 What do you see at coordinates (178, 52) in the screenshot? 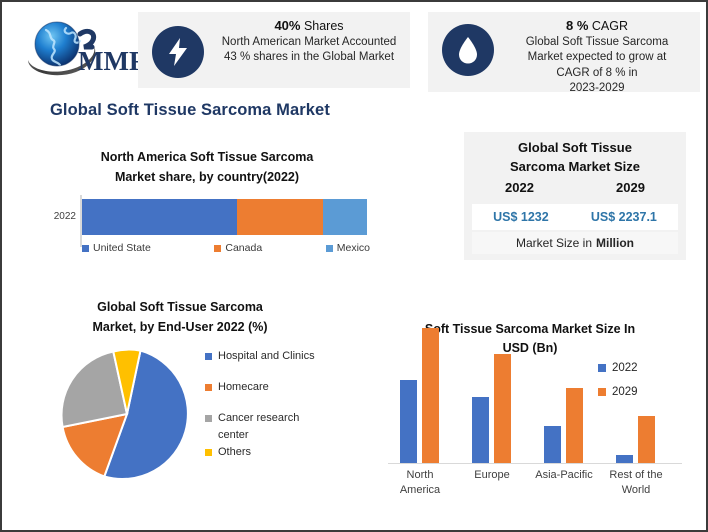
I see `lightning-bolt-icon` at bounding box center [178, 52].